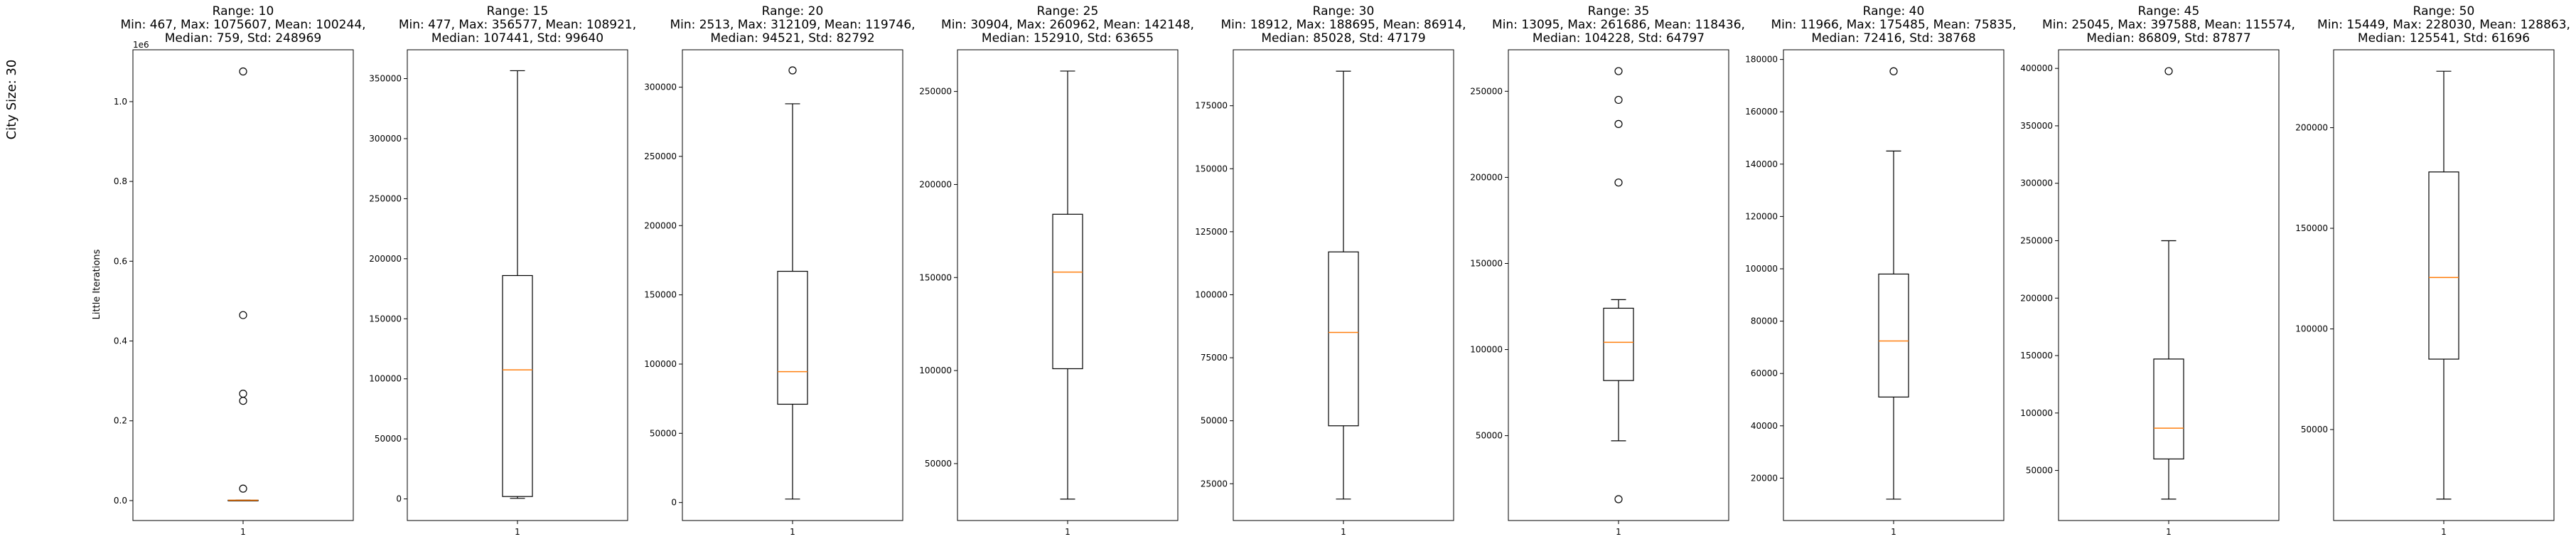  Describe the element at coordinates (11, 100) in the screenshot. I see `row-label: City Size: 30` at that location.